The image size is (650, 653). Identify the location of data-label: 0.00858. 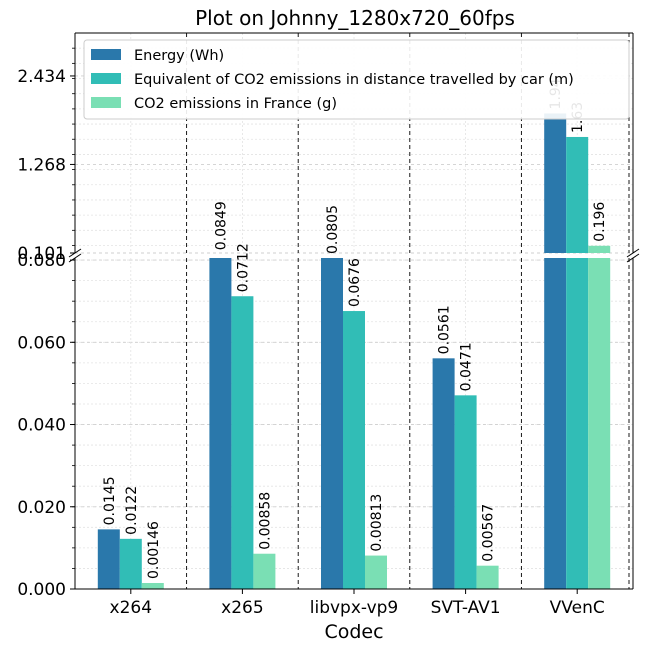
(265, 521).